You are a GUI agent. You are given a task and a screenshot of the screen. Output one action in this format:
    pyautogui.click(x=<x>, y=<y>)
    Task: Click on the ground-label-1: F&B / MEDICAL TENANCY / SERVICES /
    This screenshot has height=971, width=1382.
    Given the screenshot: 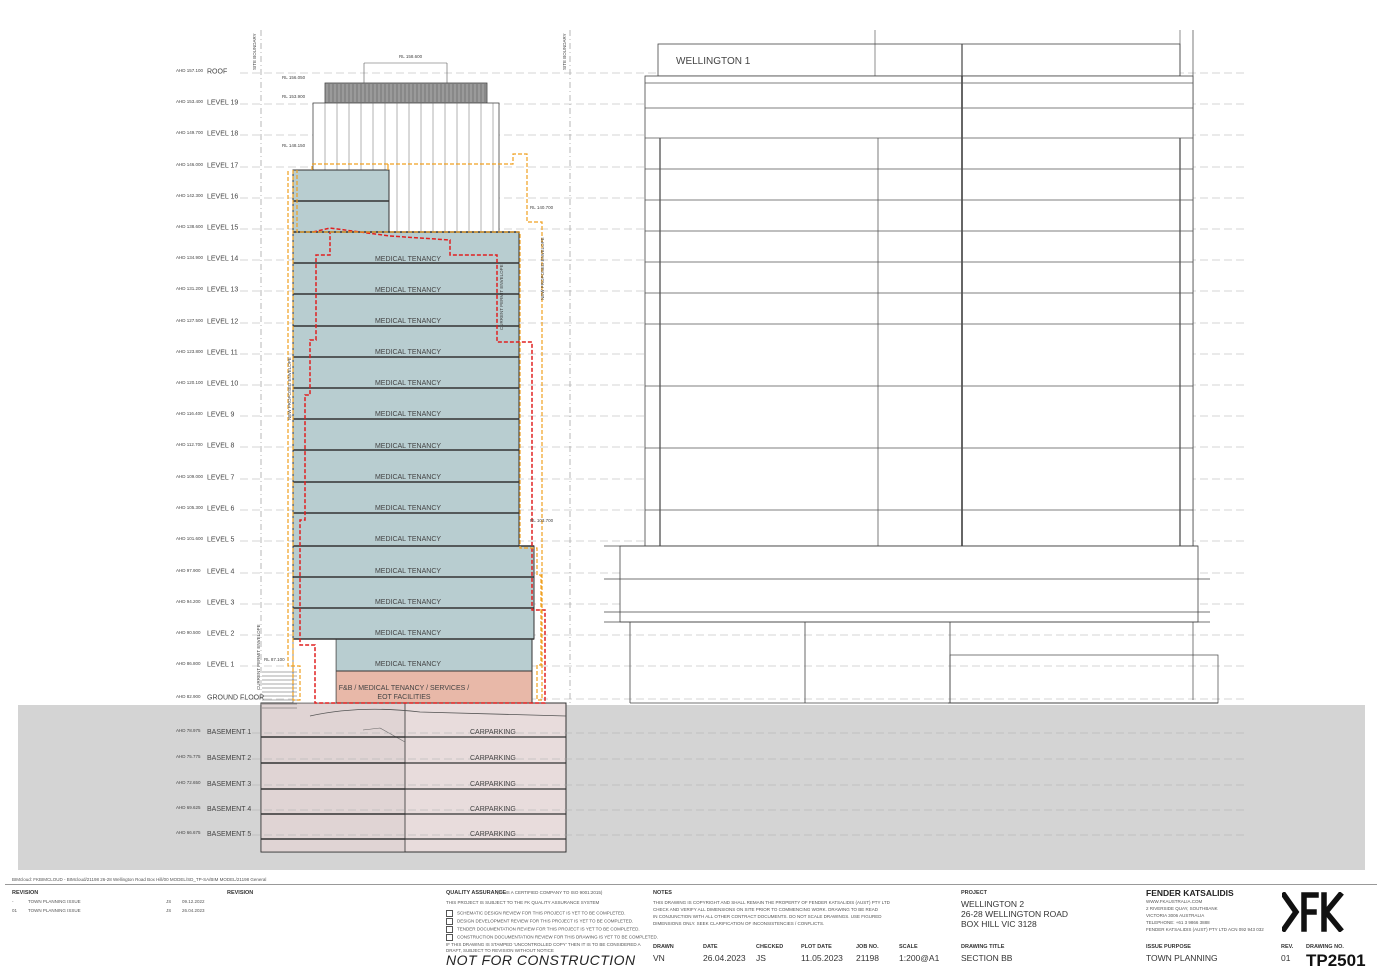 What is the action you would take?
    pyautogui.click(x=404, y=688)
    